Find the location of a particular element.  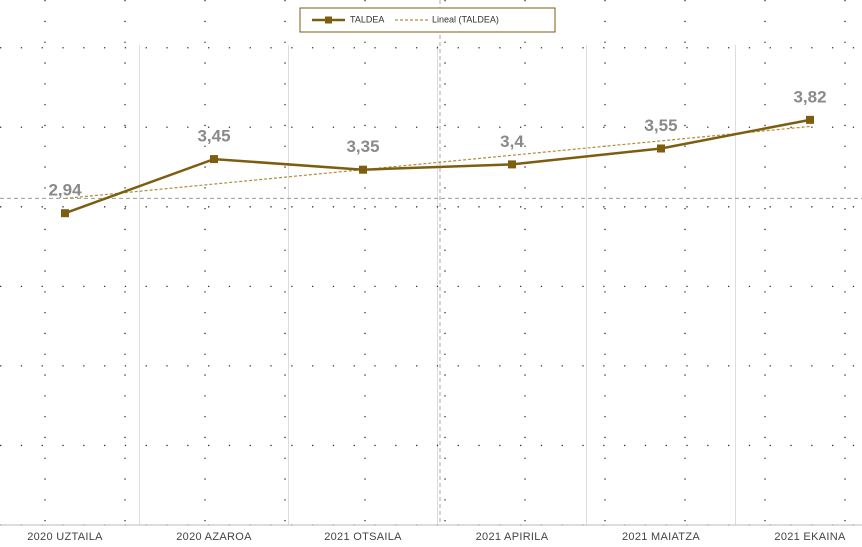

legend-marker is located at coordinates (328, 20).